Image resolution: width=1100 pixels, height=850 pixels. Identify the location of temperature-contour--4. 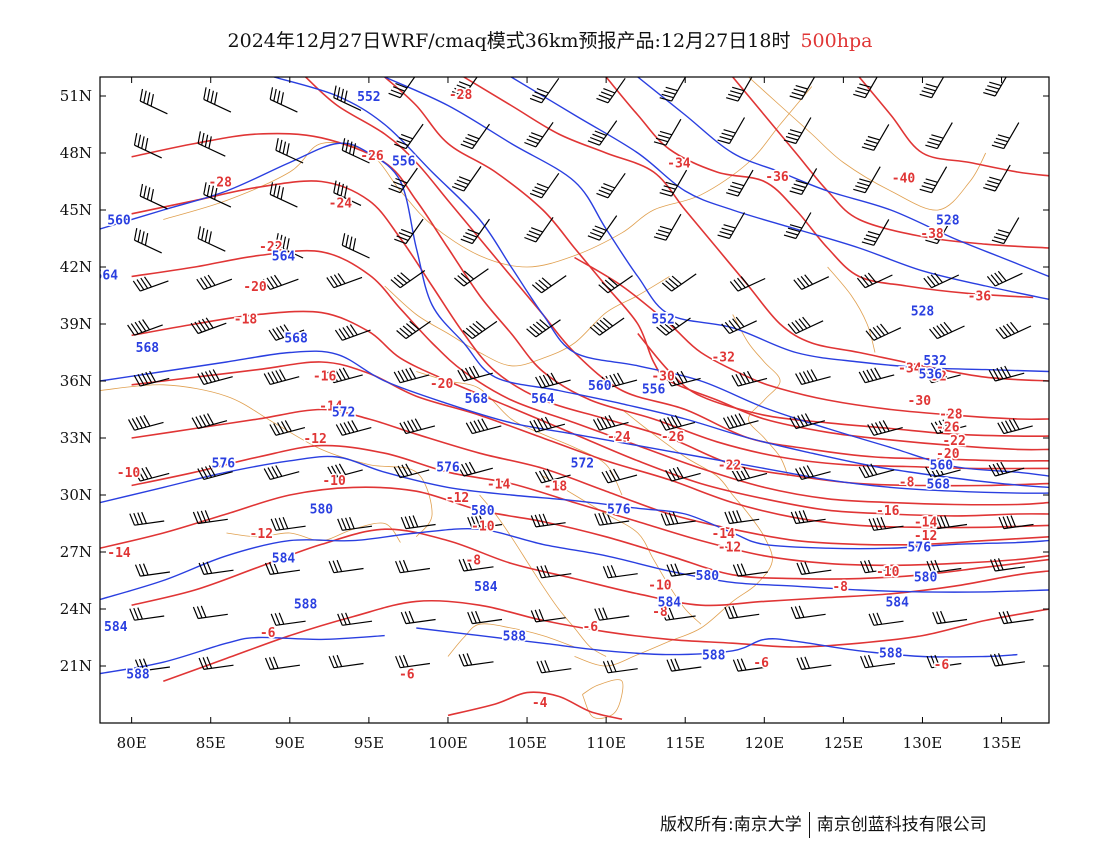
(535, 705).